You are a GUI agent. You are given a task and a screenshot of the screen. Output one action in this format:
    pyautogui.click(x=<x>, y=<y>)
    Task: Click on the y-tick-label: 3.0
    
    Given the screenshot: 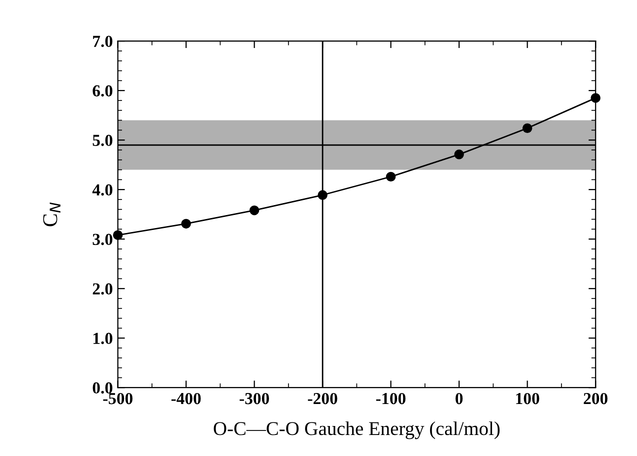 What is the action you would take?
    pyautogui.click(x=102, y=240)
    